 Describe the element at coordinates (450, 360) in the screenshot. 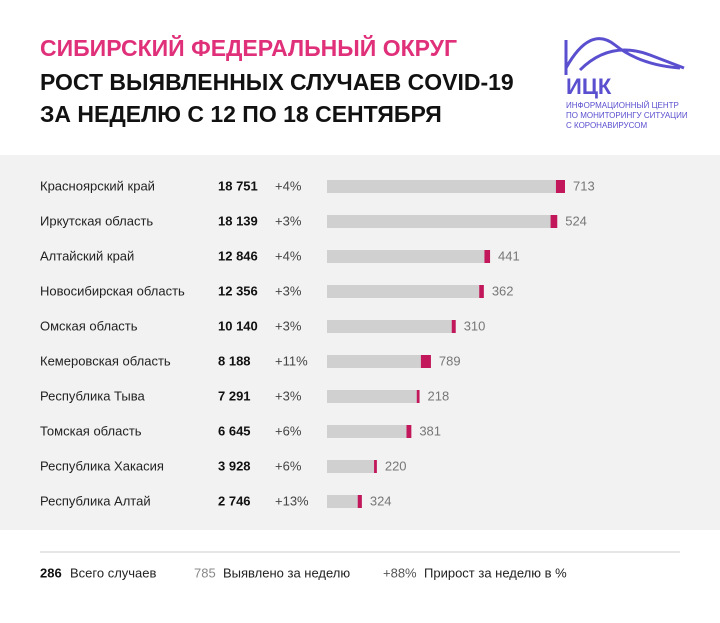

I see `new-label: 789` at that location.